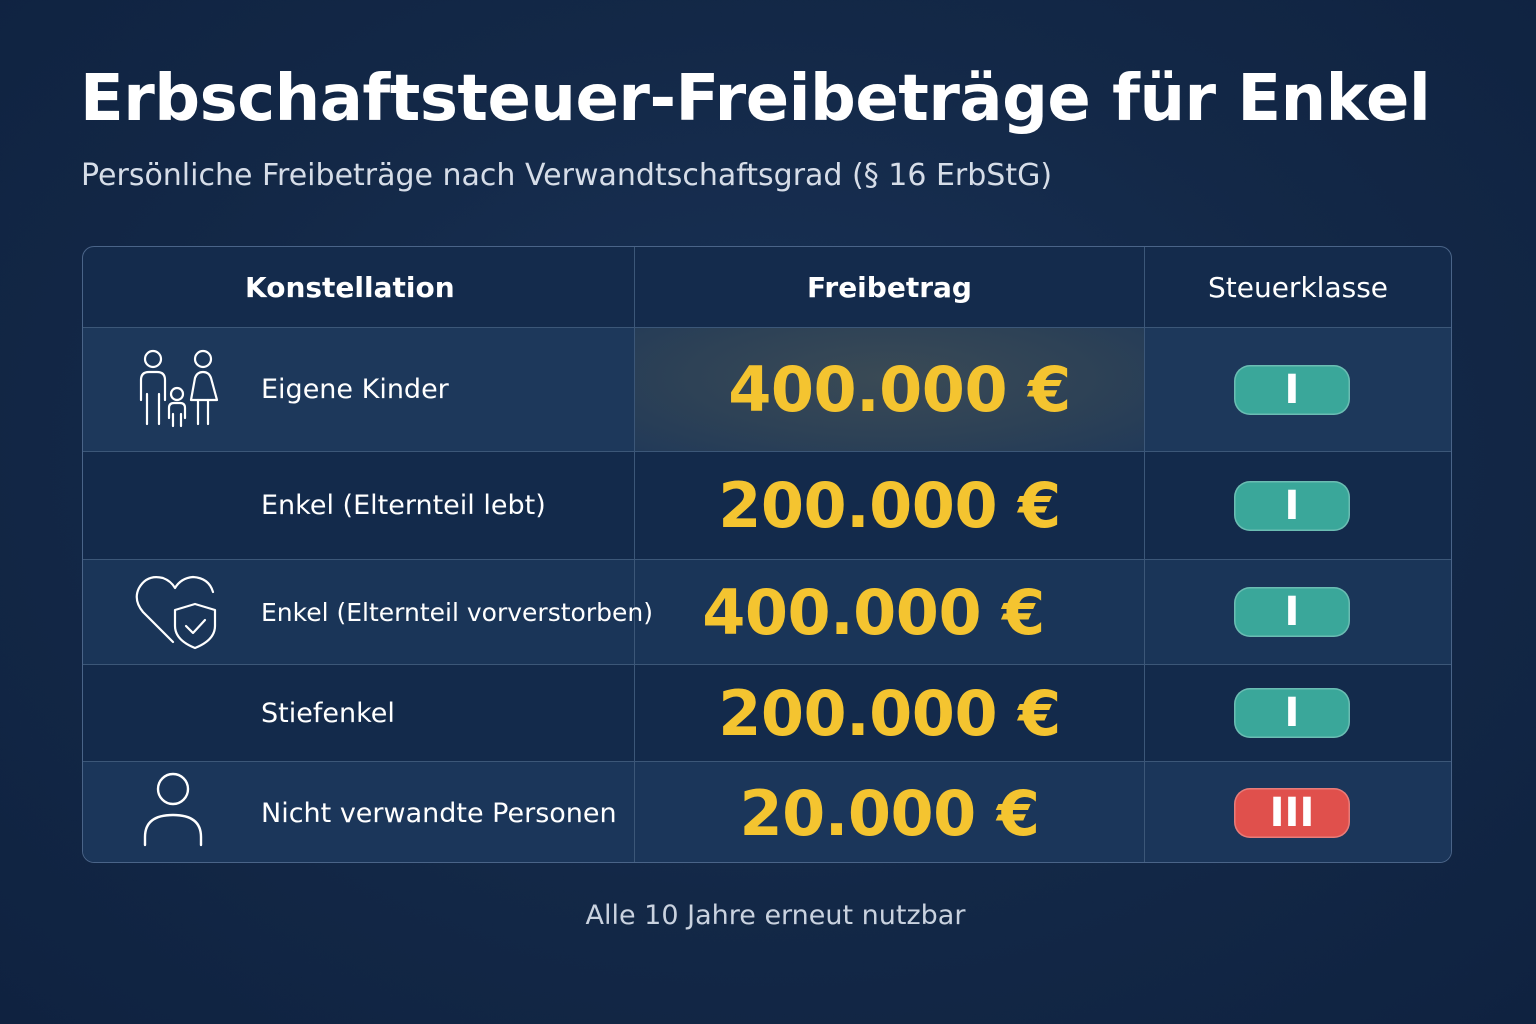 This screenshot has width=1536, height=1024. What do you see at coordinates (179, 390) in the screenshot?
I see `family-icon` at bounding box center [179, 390].